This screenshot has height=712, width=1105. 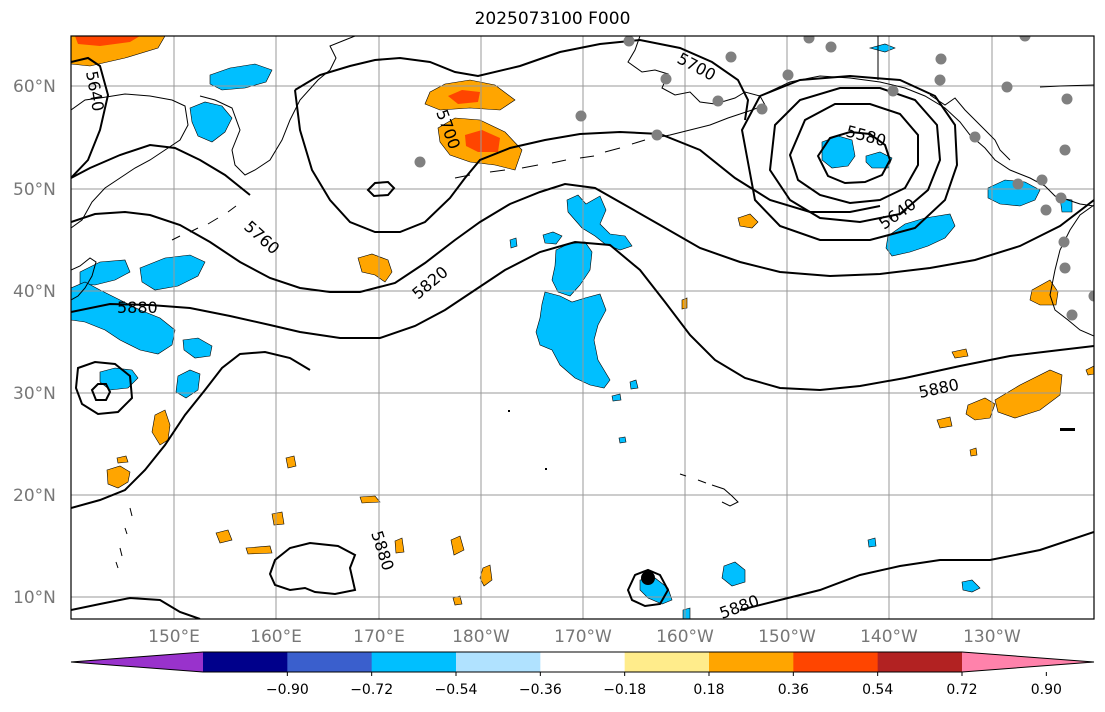 What do you see at coordinates (34, 394) in the screenshot?
I see `lat-label: 30°N` at bounding box center [34, 394].